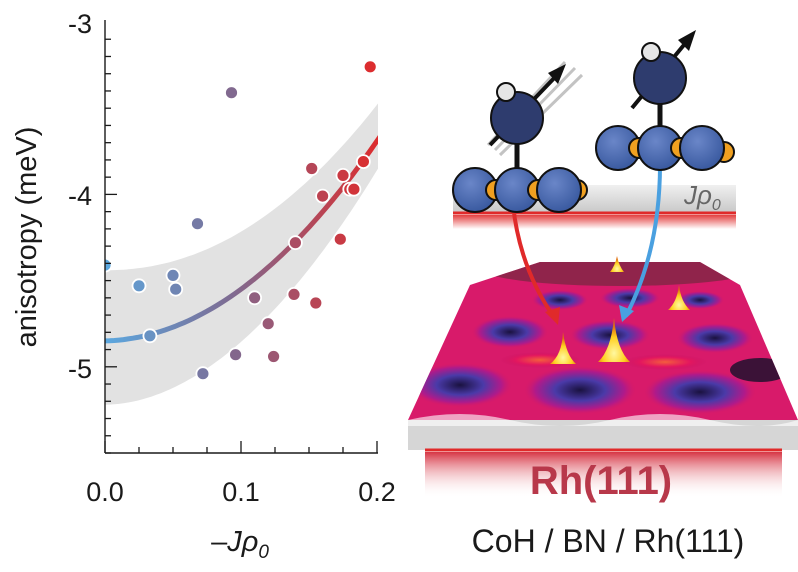 This screenshot has height=572, width=798. I want to click on peak-right, so click(614, 340).